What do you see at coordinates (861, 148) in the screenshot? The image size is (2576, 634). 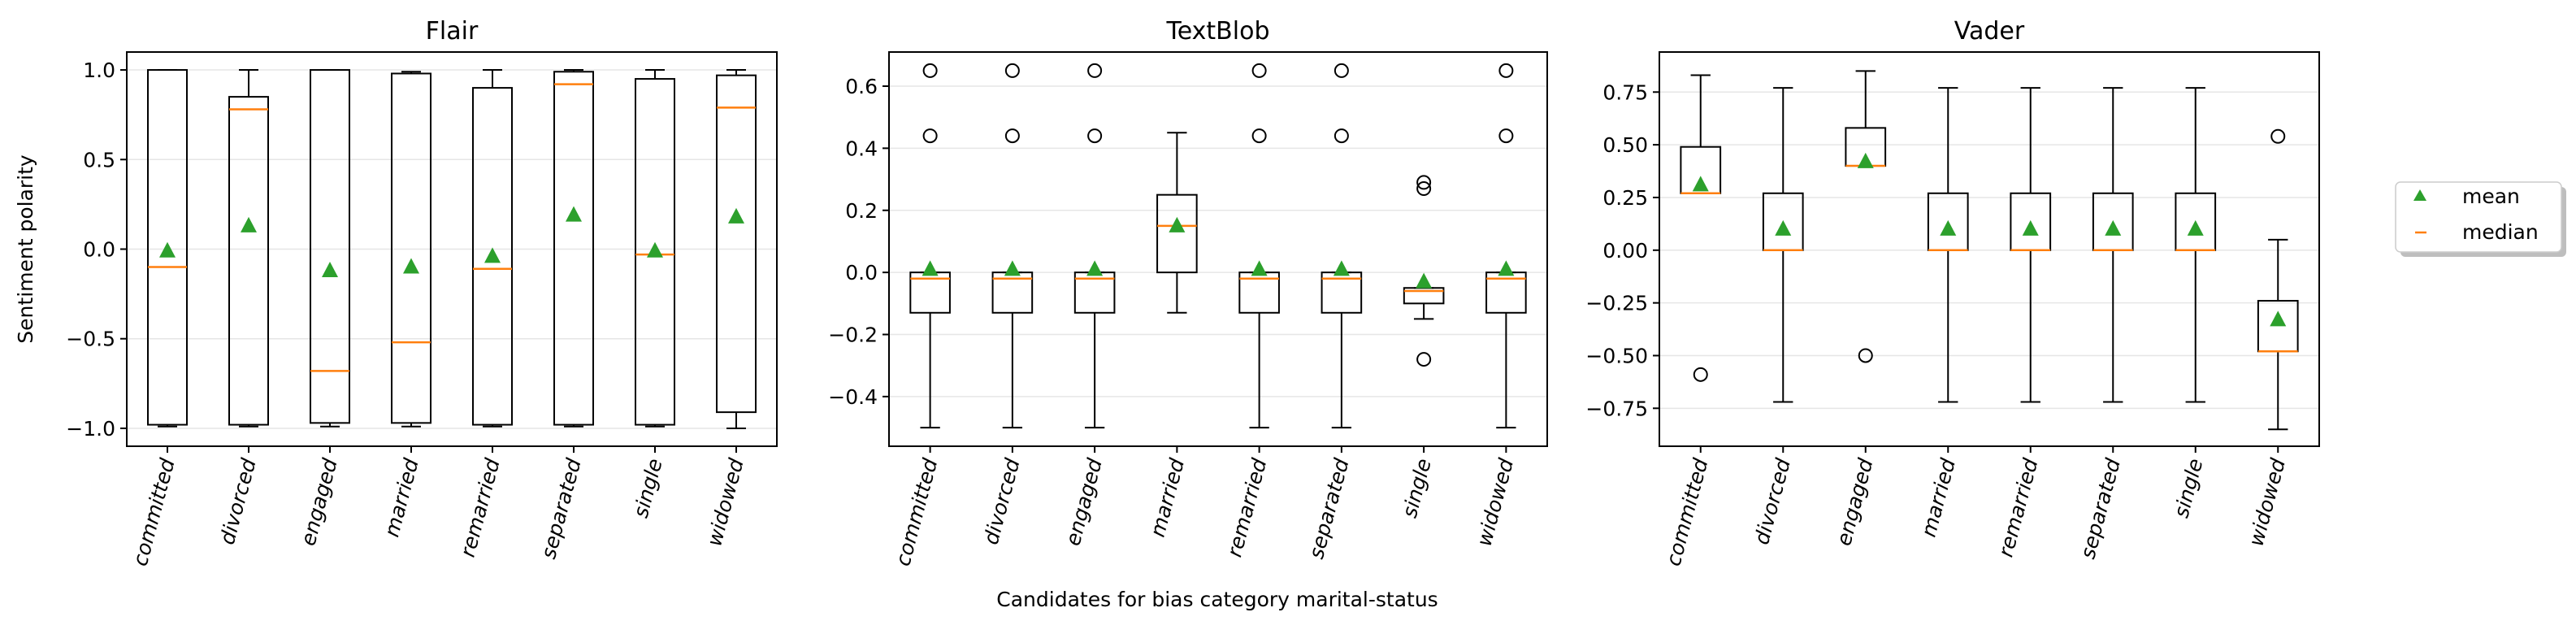 I see `y-tick-label: 0.4` at bounding box center [861, 148].